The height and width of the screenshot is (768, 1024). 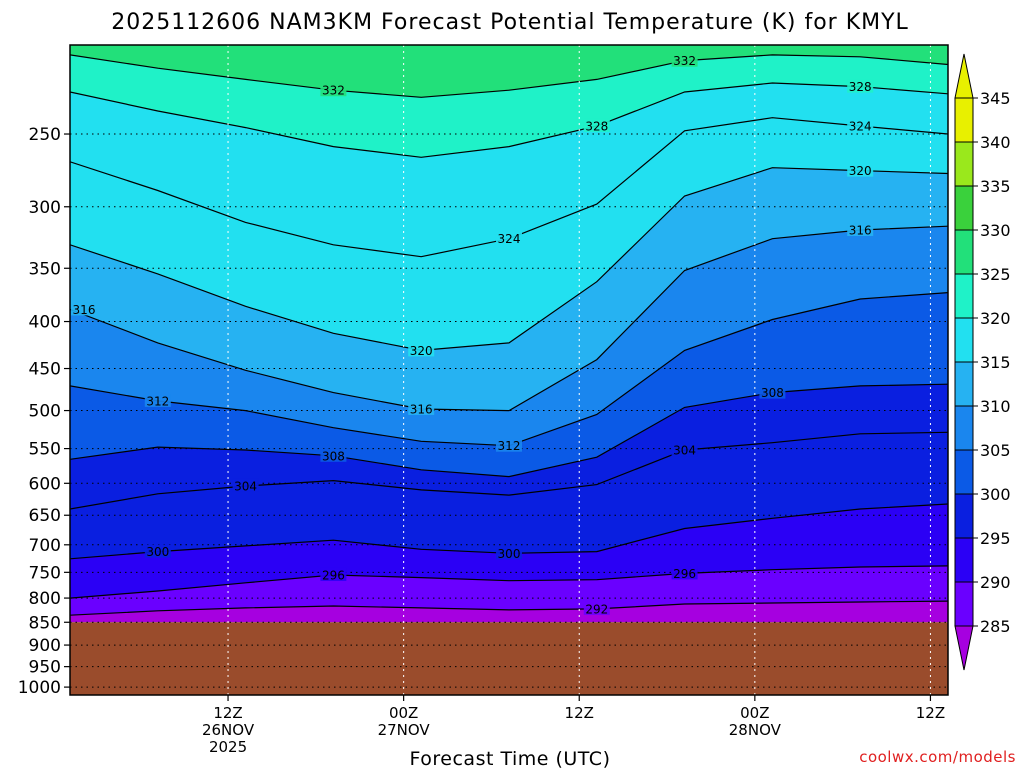 What do you see at coordinates (995, 362) in the screenshot?
I see `colorbar-label: 315` at bounding box center [995, 362].